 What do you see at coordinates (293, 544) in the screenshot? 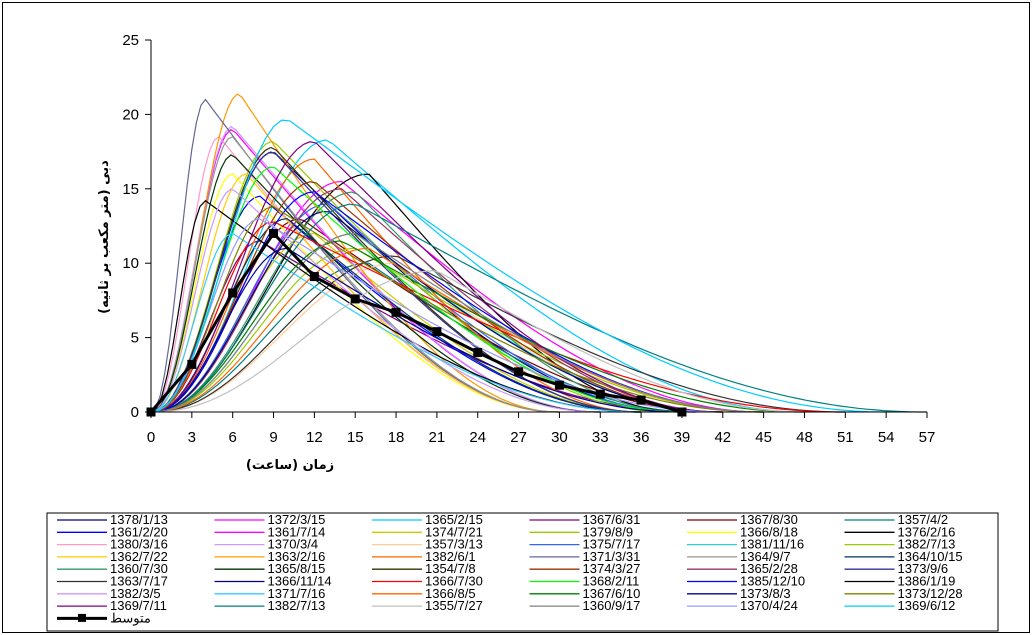
I see `legend-label: 1370/3/4` at bounding box center [293, 544].